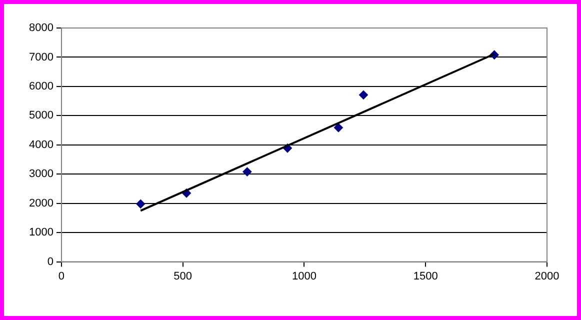  Describe the element at coordinates (61, 276) in the screenshot. I see `x-tick-label: 0` at that location.